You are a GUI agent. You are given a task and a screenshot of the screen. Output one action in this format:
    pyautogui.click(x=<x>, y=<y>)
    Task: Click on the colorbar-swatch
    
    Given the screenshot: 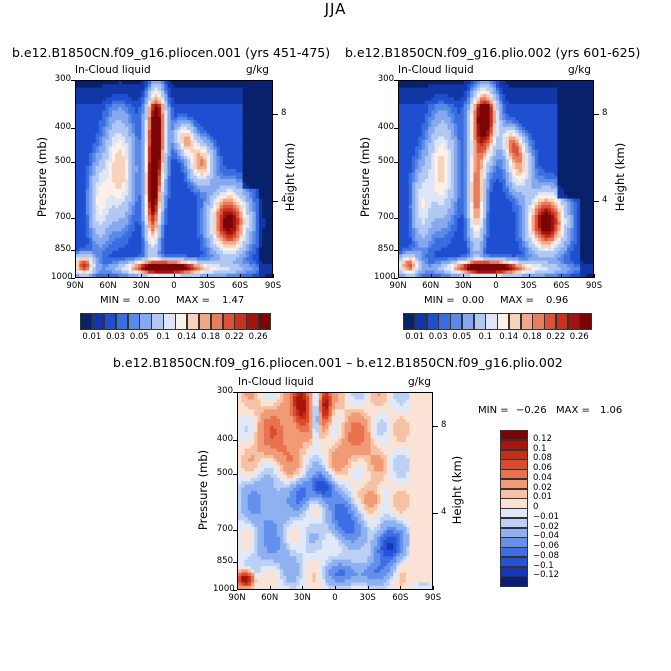 What is the action you would take?
    pyautogui.click(x=228, y=321)
    